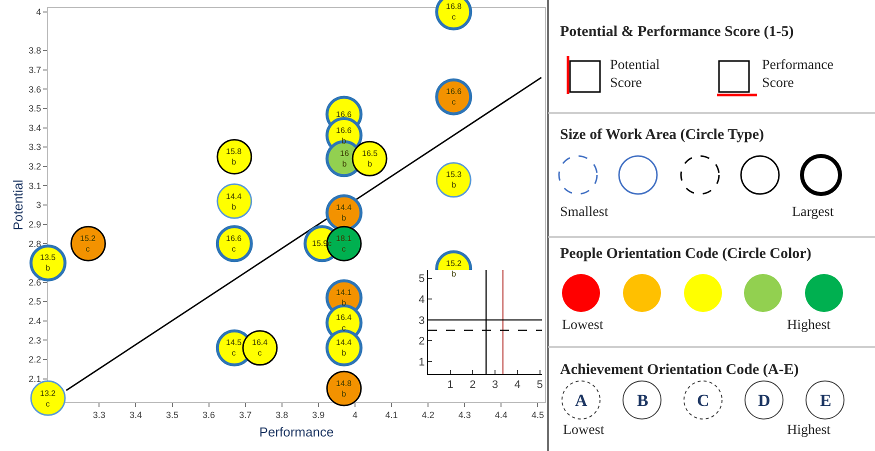 The width and height of the screenshot is (875, 451). I want to click on y-tick-label: 2.5, so click(35, 301).